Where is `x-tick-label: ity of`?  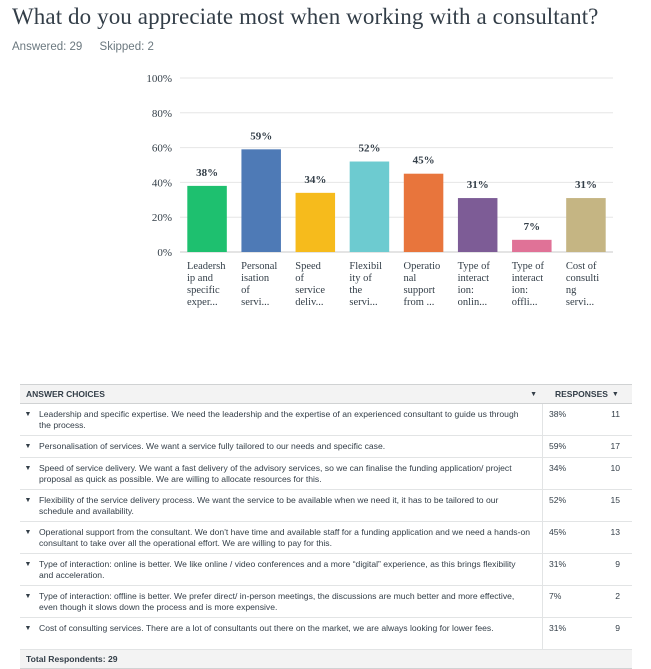 x-tick-label: ity of is located at coordinates (360, 278).